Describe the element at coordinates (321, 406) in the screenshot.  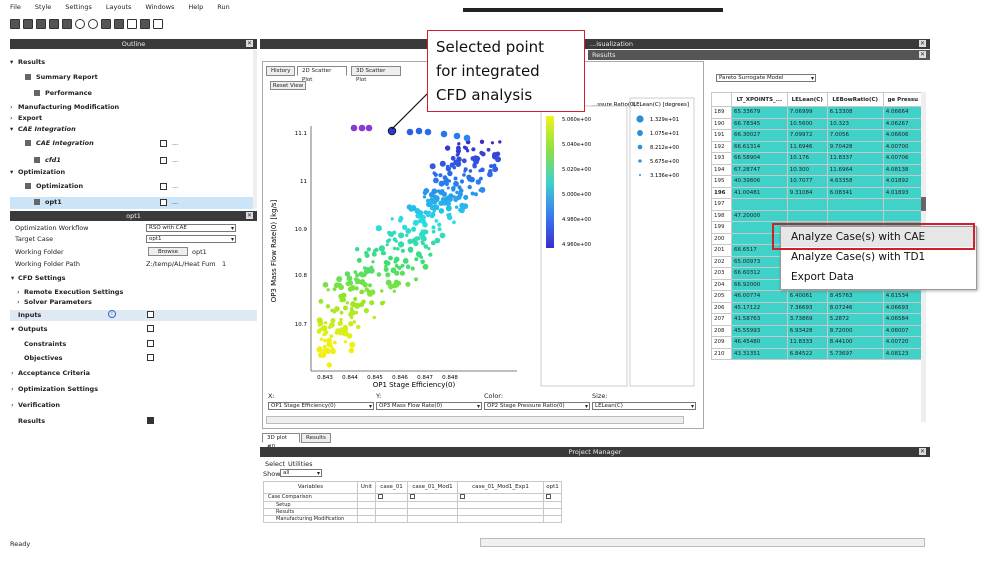
I see `axis-selector: OP1 Stage Efficiency(0)` at that location.